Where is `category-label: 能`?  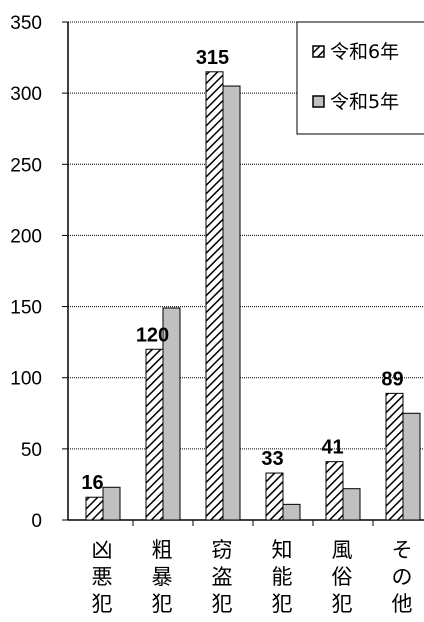
category-label: 能 is located at coordinates (282, 577).